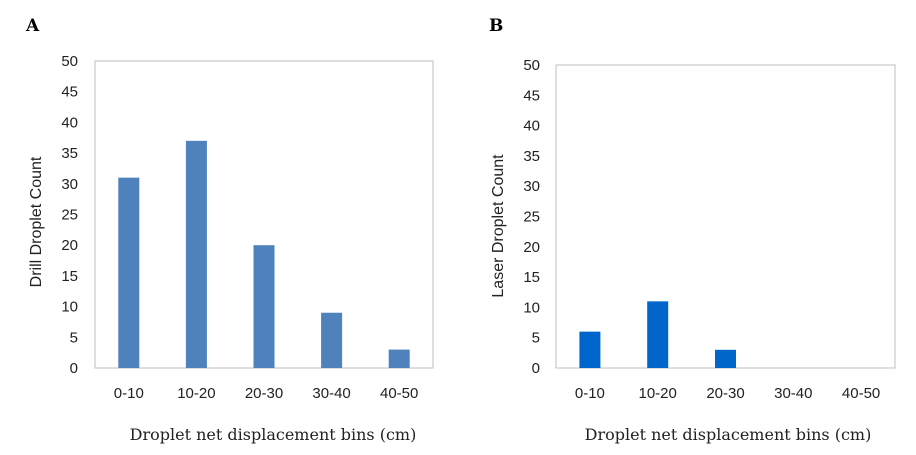 The width and height of the screenshot is (916, 455). What do you see at coordinates (32, 26) in the screenshot?
I see `panel-label: A` at bounding box center [32, 26].